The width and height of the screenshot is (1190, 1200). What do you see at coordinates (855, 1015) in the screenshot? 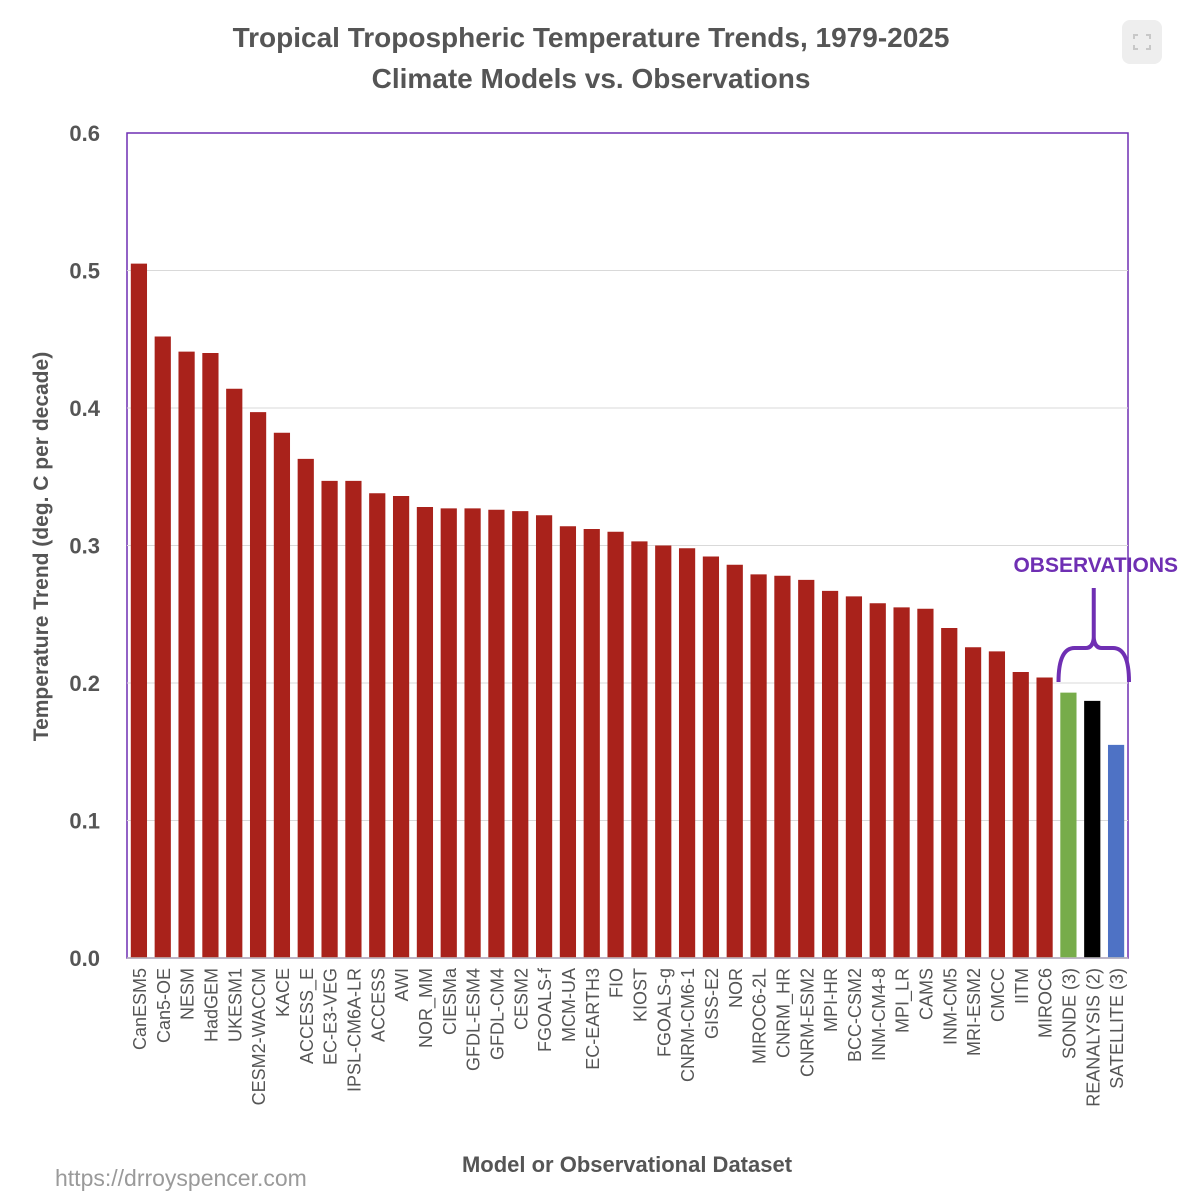
I see `x-tick-label: BCC-CSM2` at bounding box center [855, 1015].